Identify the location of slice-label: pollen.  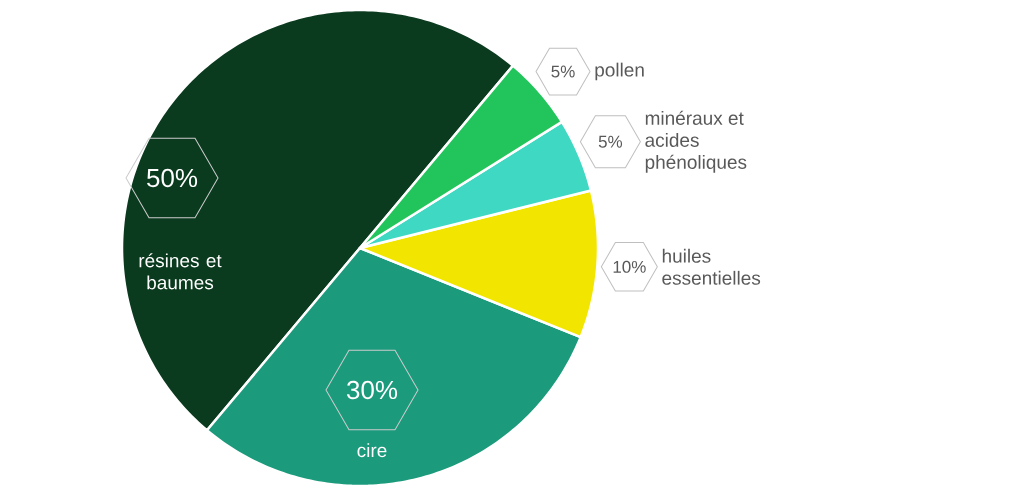
(619, 71).